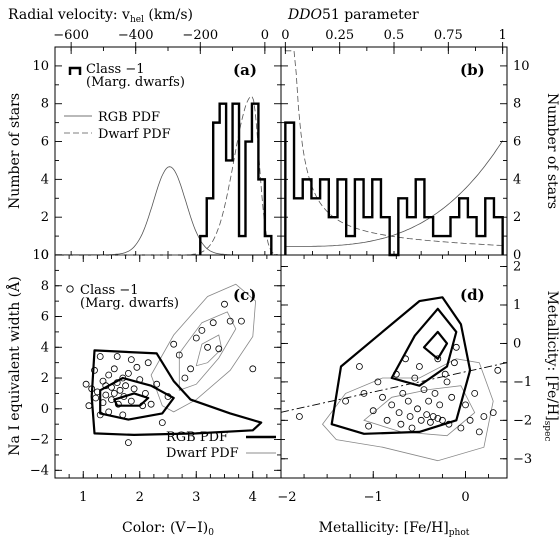 The image size is (560, 549). Describe the element at coordinates (209, 350) in the screenshot. I see `panel-c-dwarf-contour` at that location.